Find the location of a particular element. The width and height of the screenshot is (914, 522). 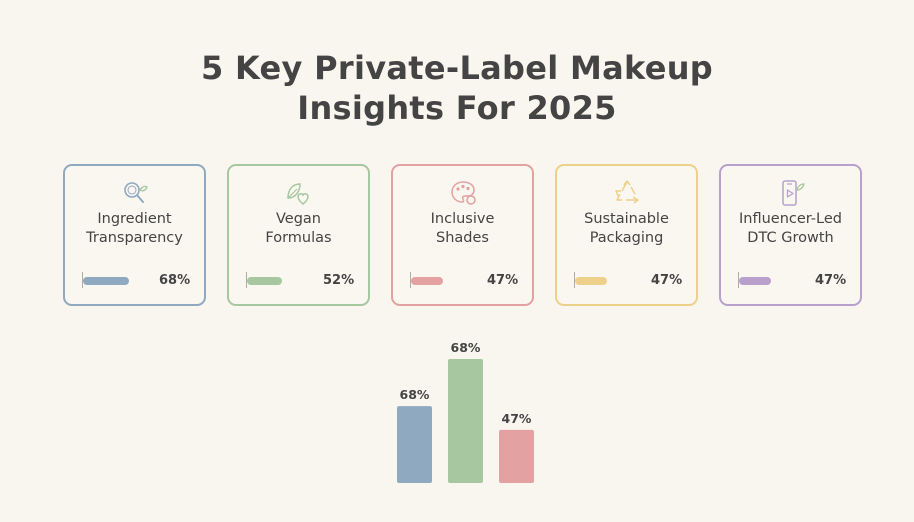

card-value: 68% is located at coordinates (175, 280).